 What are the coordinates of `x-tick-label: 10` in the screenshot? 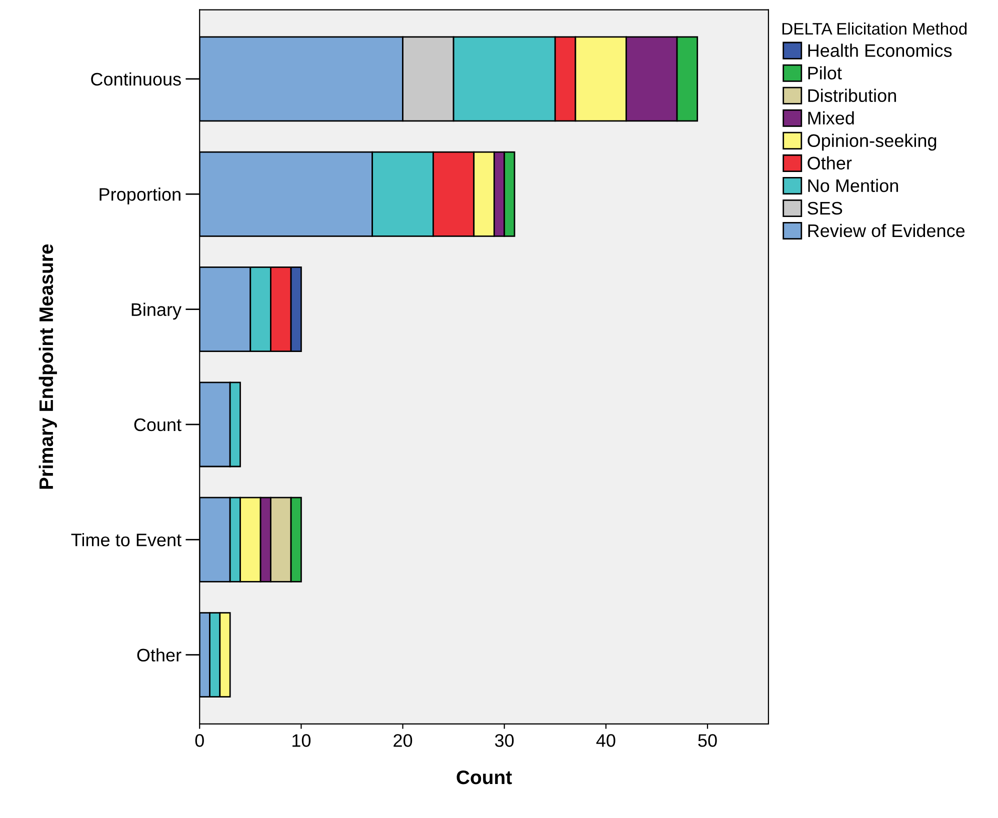 It's located at (301, 740).